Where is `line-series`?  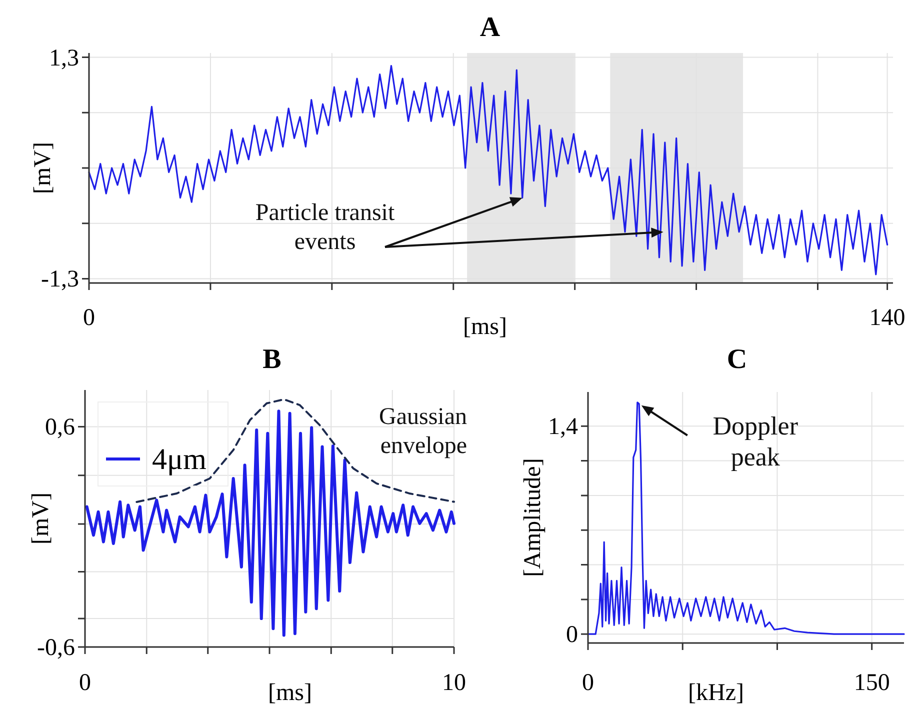
line-series is located at coordinates (746, 518).